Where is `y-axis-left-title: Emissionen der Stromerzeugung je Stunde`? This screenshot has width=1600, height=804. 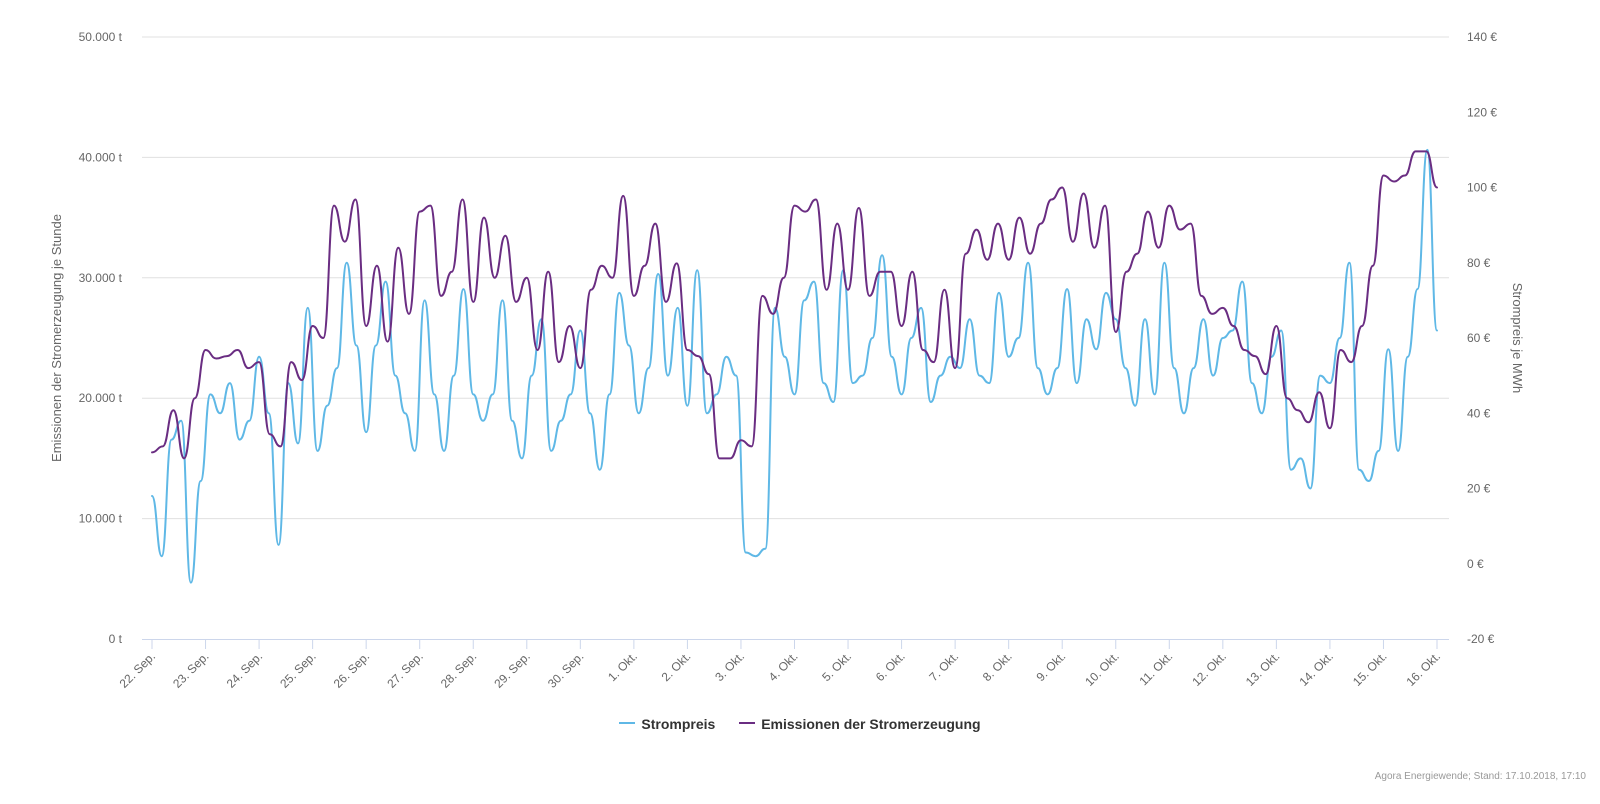 y-axis-left-title: Emissionen der Stromerzeugung je Stunde is located at coordinates (56, 338).